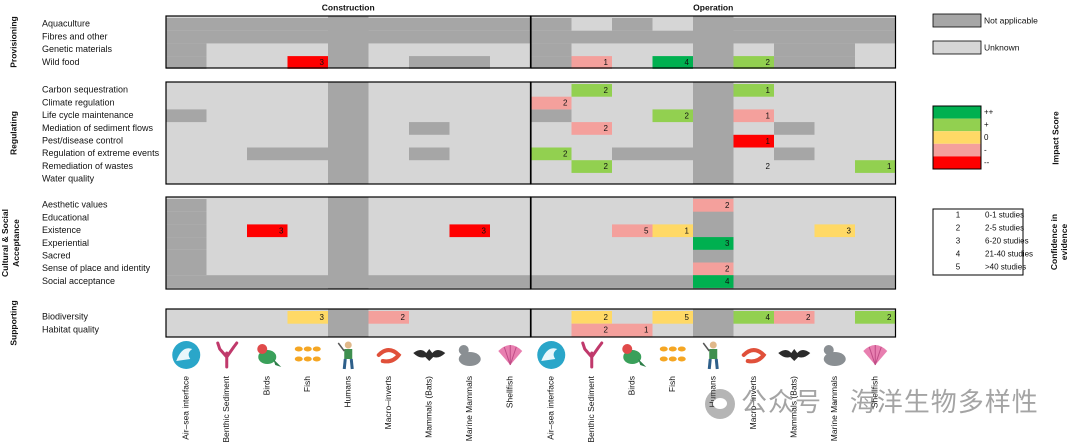 The height and width of the screenshot is (445, 1080). I want to click on row-label: Biodiversity, so click(65, 317).